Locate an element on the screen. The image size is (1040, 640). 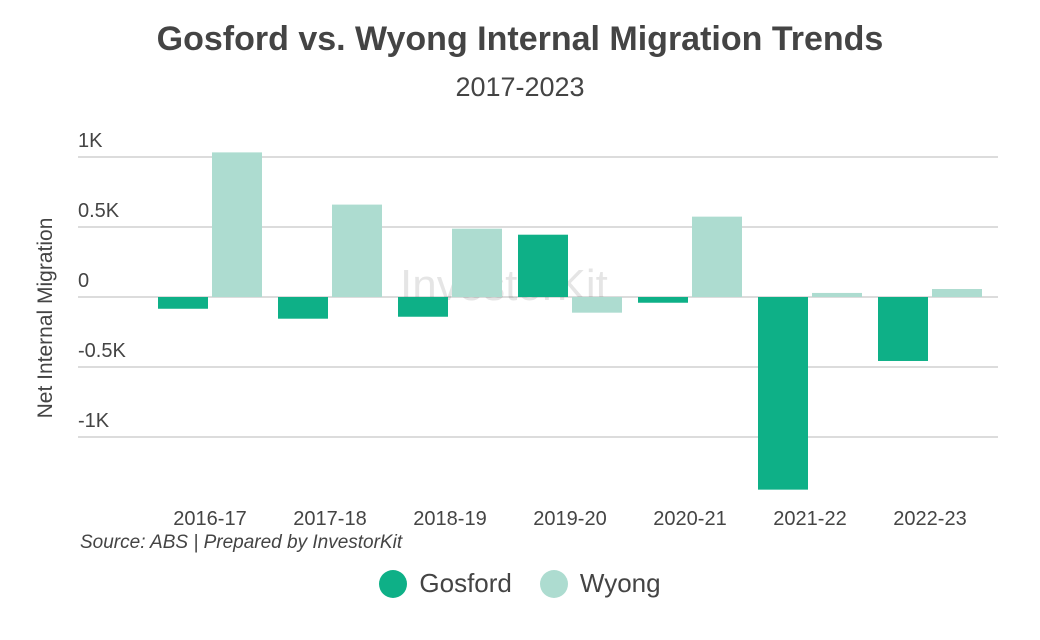
x-tick-label: 2019-20 is located at coordinates (569, 519).